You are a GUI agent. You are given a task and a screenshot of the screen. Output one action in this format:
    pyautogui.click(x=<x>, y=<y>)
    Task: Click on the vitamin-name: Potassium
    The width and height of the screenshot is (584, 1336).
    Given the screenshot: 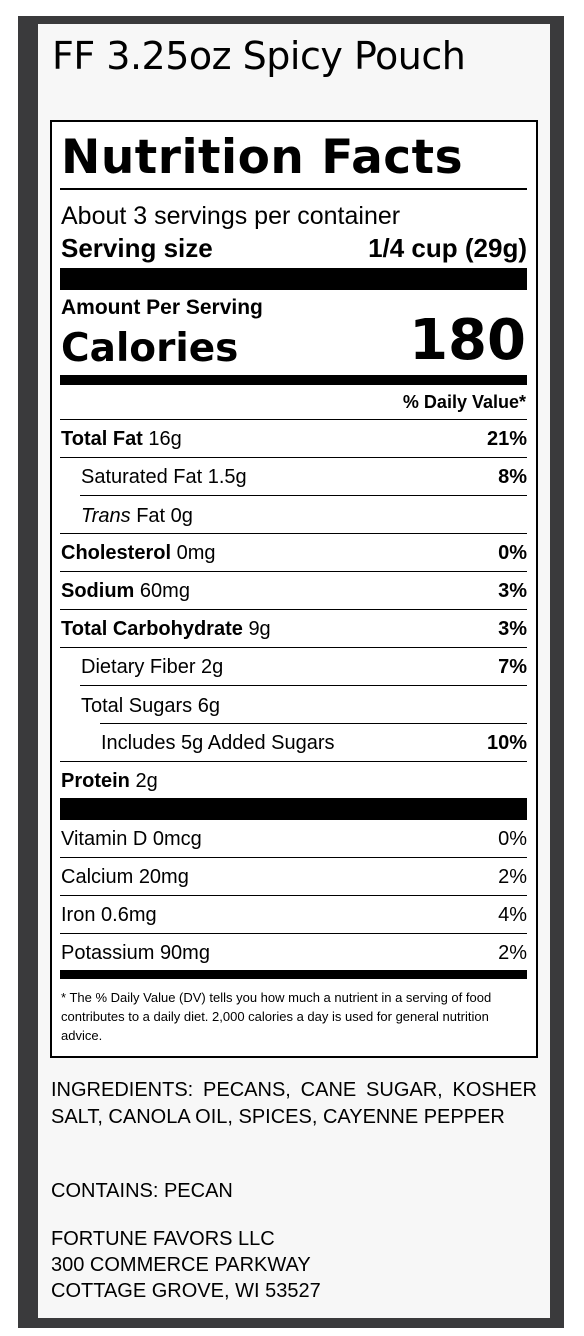 What is the action you would take?
    pyautogui.click(x=108, y=953)
    